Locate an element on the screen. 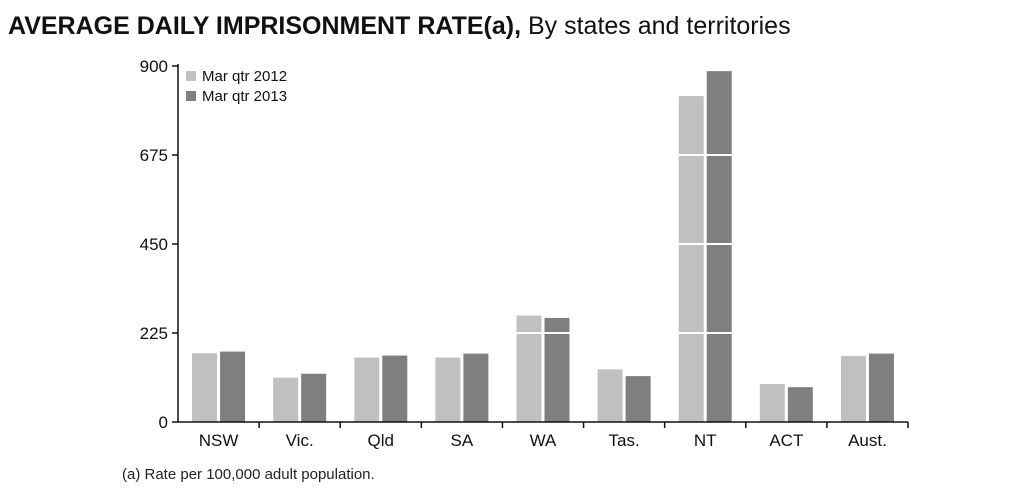  chart-title-bold: AVERAGE DAILY IMPRISONMENT RATE(a), is located at coordinates (265, 26).